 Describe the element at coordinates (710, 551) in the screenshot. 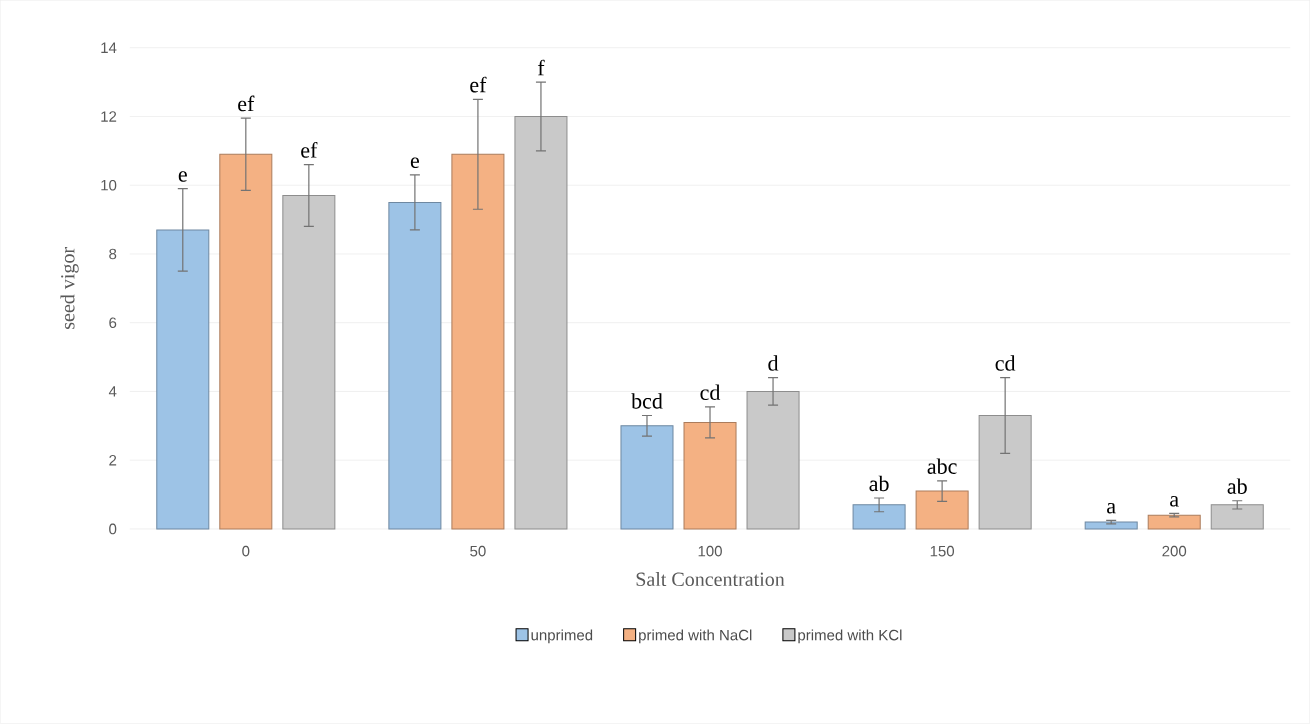

I see `x-tick-label: 100` at that location.